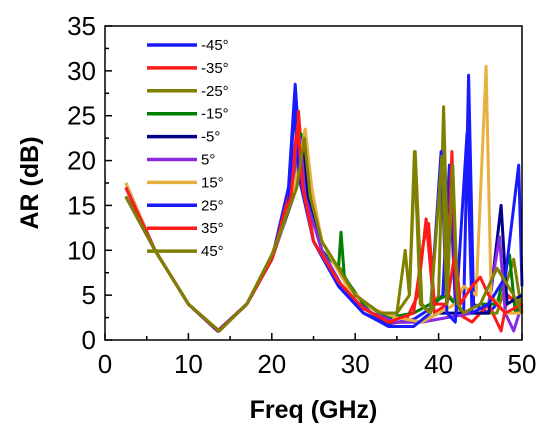 The width and height of the screenshot is (550, 436). What do you see at coordinates (522, 364) in the screenshot?
I see `x-tick-label: 50` at bounding box center [522, 364].